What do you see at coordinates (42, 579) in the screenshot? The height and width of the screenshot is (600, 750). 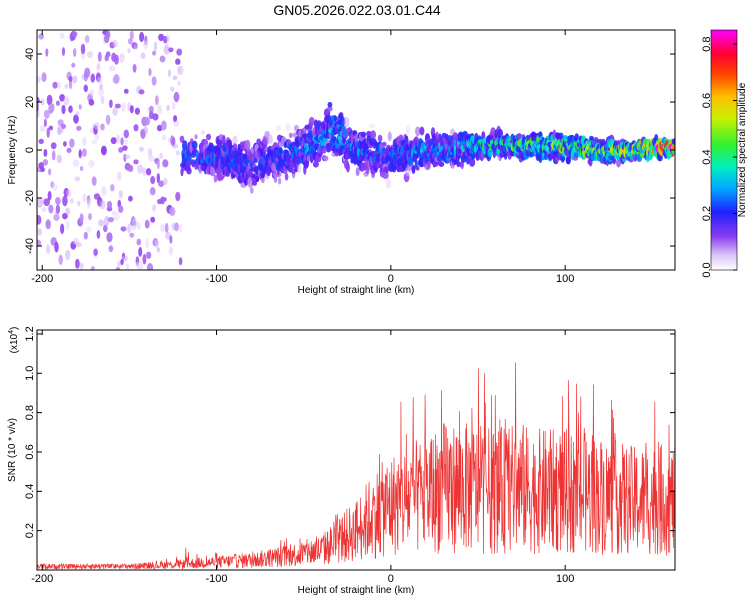 I see `x-tick-label: -200` at bounding box center [42, 579].